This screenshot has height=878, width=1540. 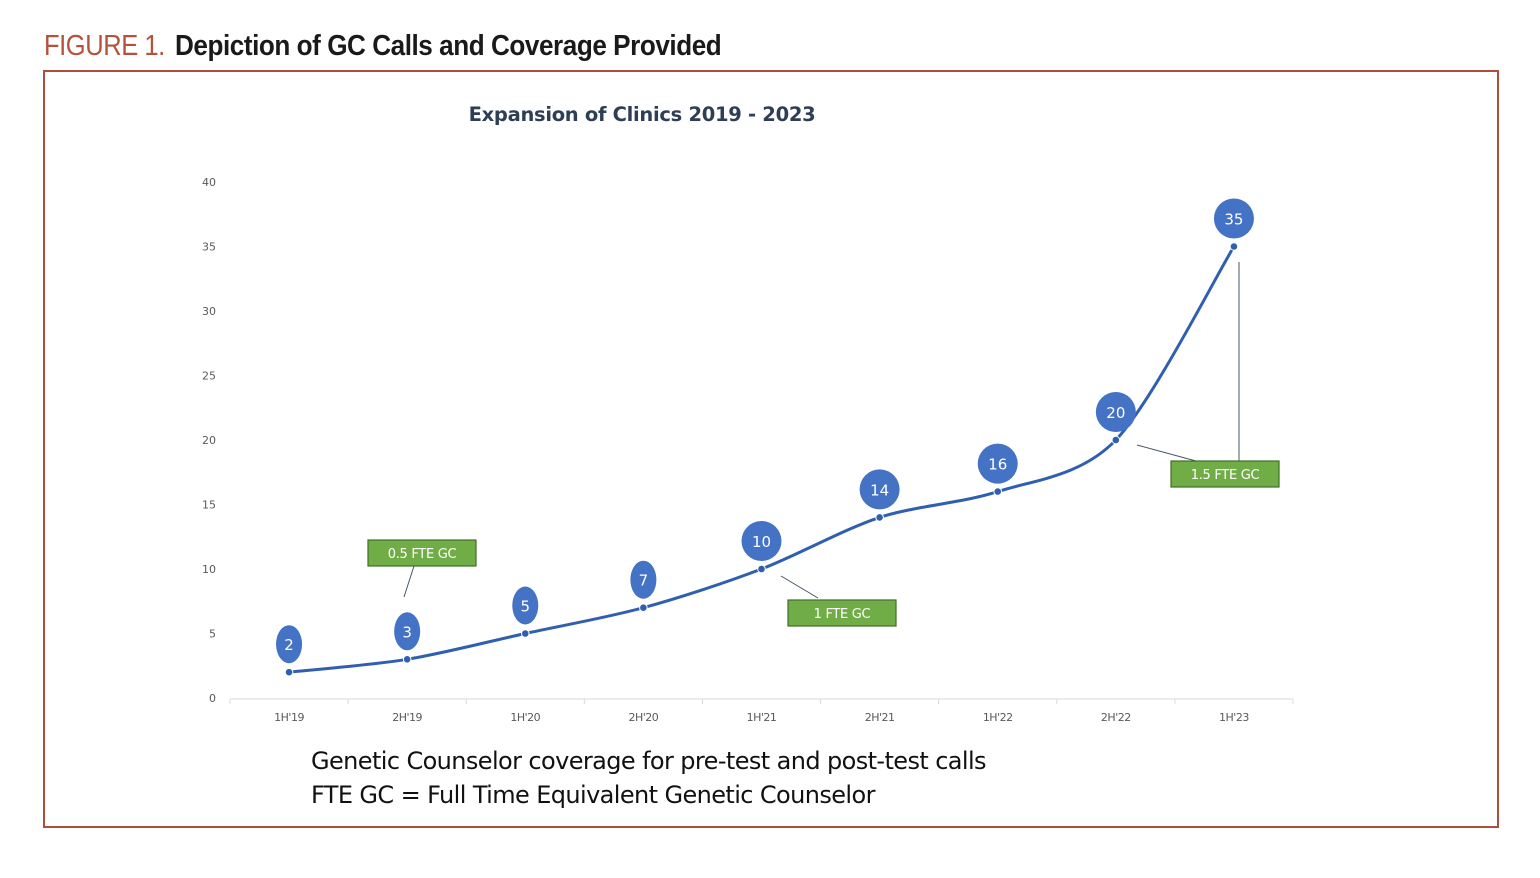 I want to click on callouts: 0.5 FTE GC 1 FTE GC 1.5 FTE GC, so click(x=823, y=543).